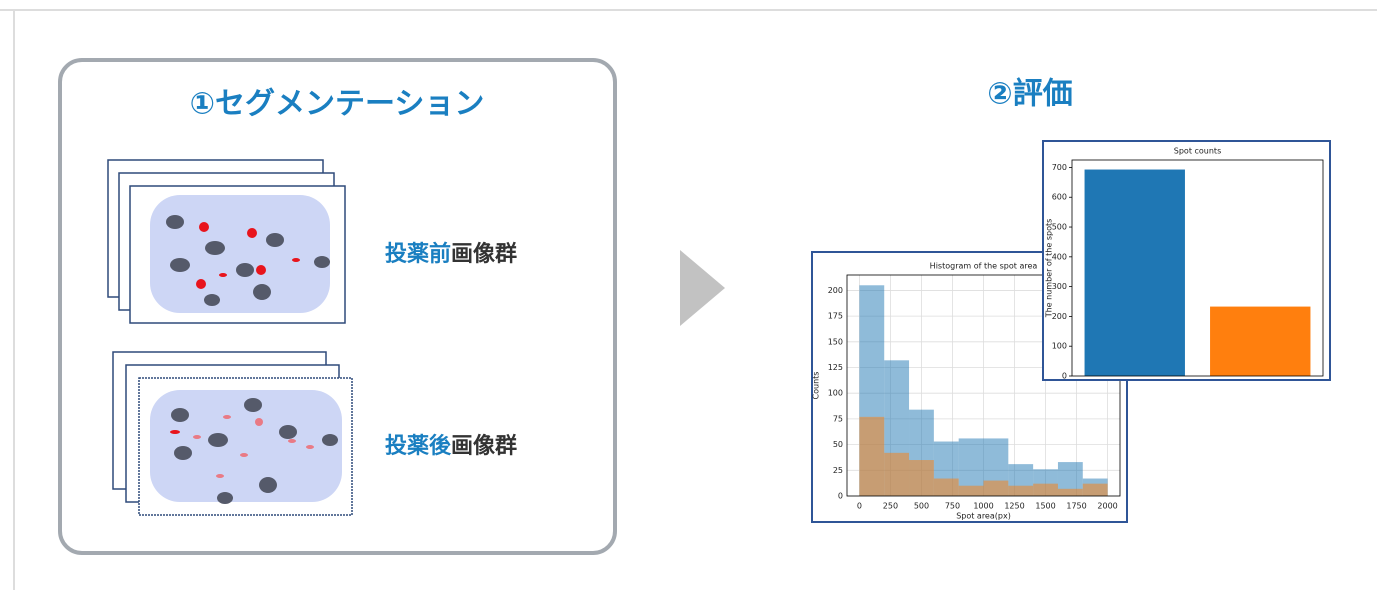 This screenshot has width=1377, height=594. I want to click on x-axis-label: Spot area(px), so click(983, 516).